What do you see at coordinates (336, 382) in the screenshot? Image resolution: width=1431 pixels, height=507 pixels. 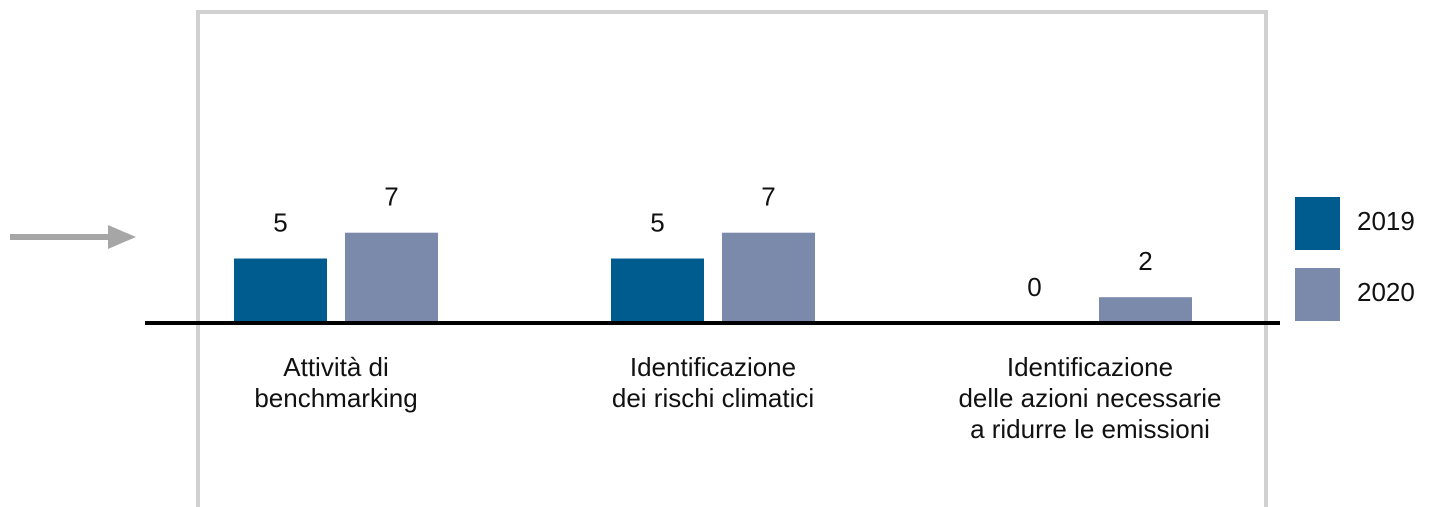 I see `x-tick-label: Attività di benchmarking` at bounding box center [336, 382].